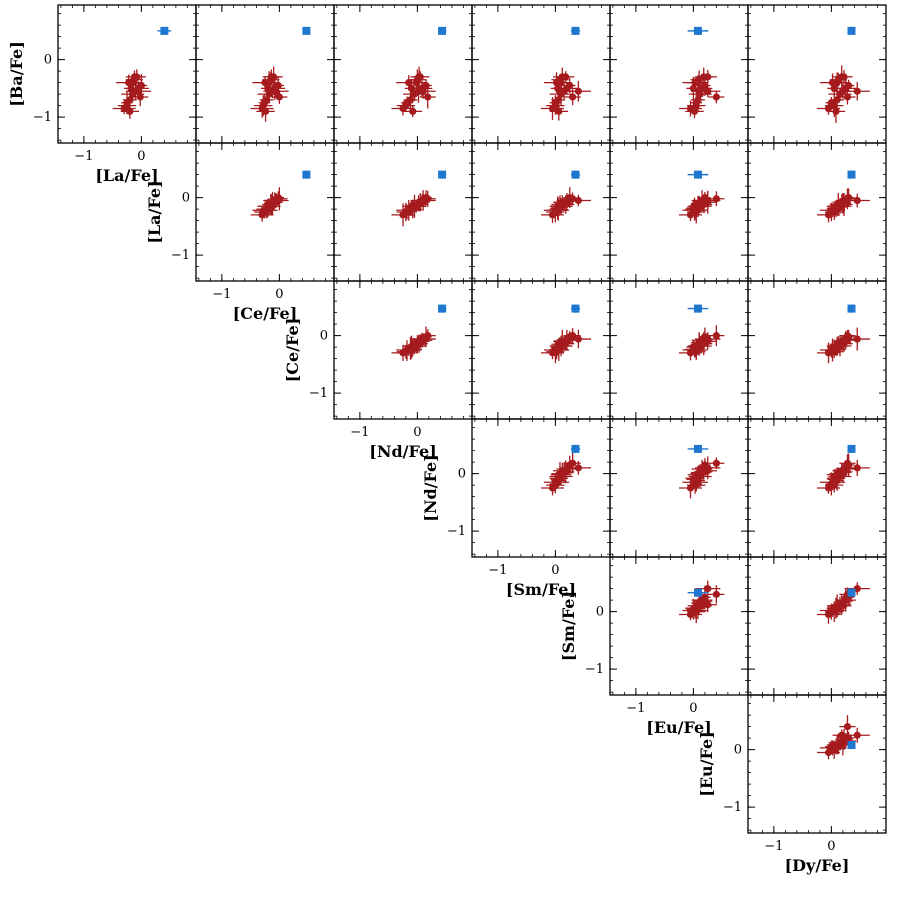 The image size is (900, 900). Describe the element at coordinates (378, 370) in the screenshot. I see `panel-nd-vs-ce: −1 −1 0 0 [Nd/Fe] [Ce/Fe]` at that location.